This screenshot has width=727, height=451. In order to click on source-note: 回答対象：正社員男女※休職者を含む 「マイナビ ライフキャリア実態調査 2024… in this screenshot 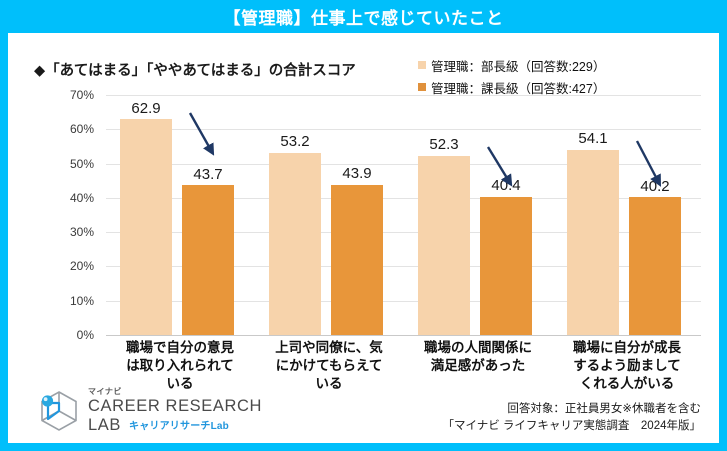, I will do `click(571, 418)`.